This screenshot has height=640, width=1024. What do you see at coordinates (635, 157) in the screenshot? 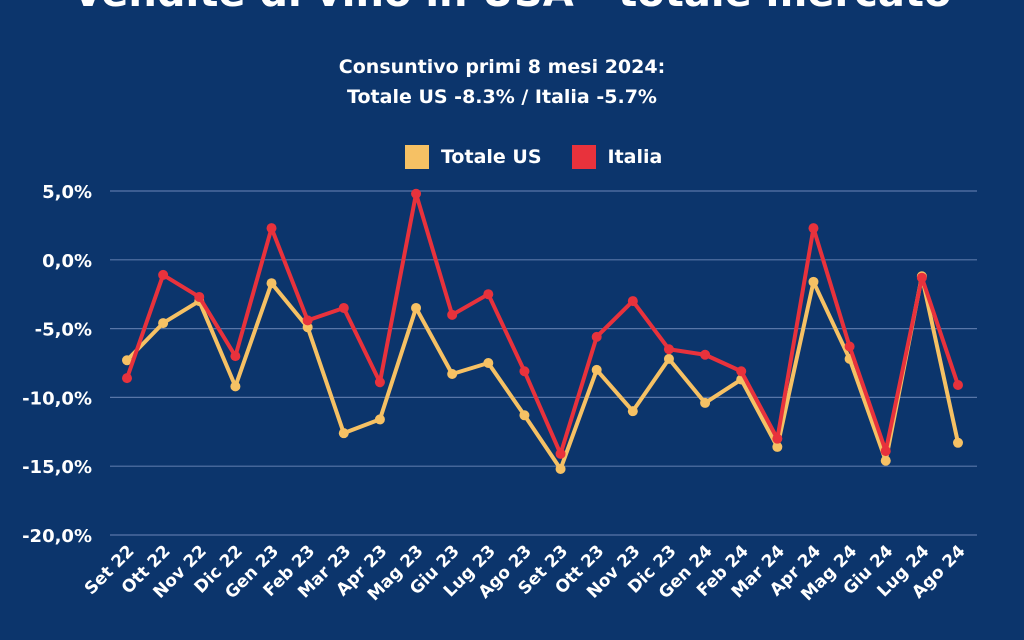
I see `legend-label-italia: Italia` at bounding box center [635, 157].